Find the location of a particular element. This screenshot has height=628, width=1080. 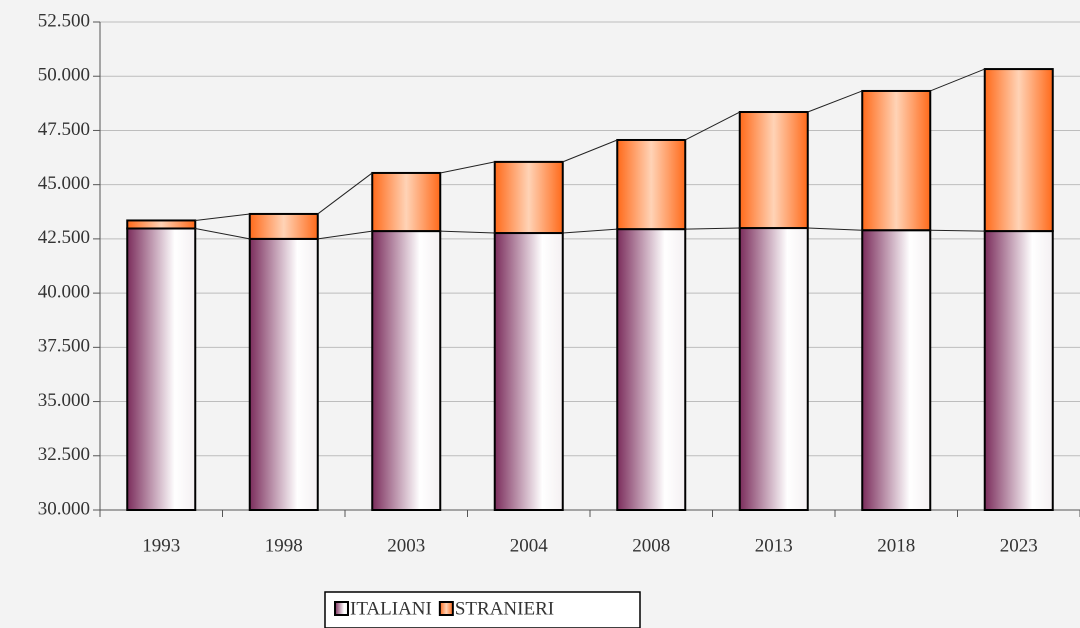

y-tick-label: 40.000 is located at coordinates (64, 291).